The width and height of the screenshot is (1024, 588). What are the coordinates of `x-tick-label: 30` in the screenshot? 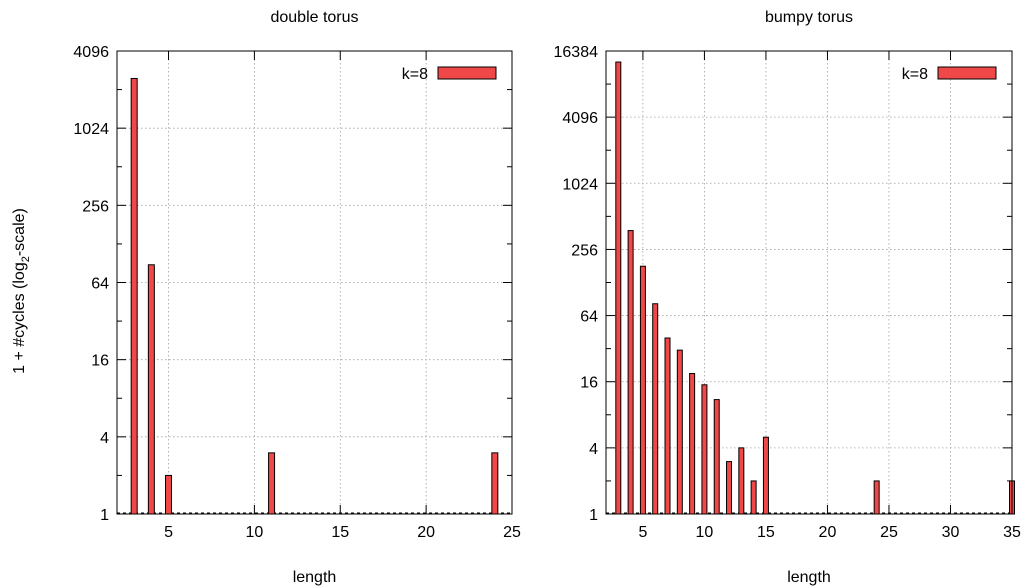 It's located at (951, 532).